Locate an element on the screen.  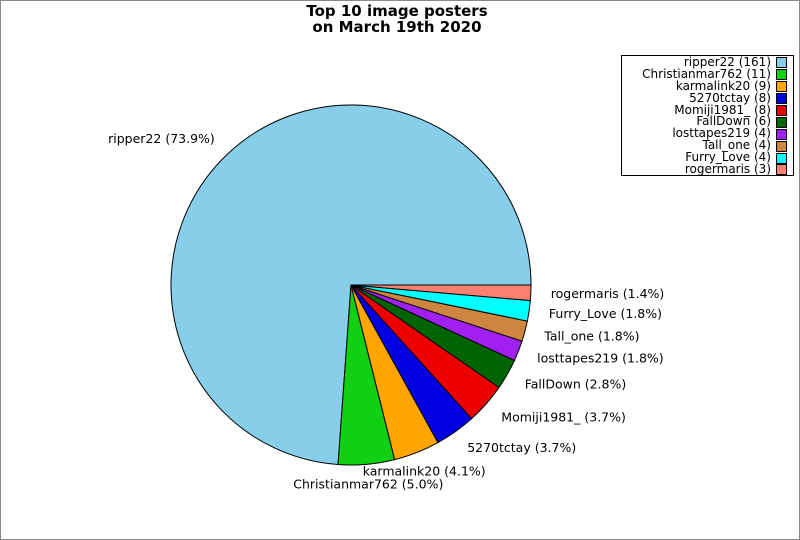
slice-label-karmalink20: karmalink20 (4.1%) is located at coordinates (424, 470).